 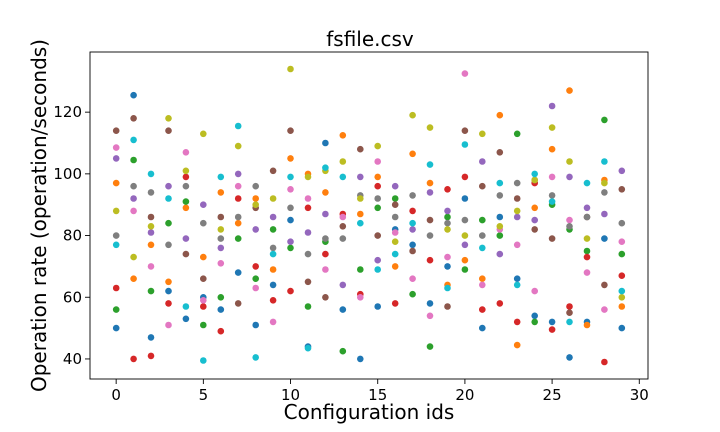 What do you see at coordinates (39, 215) in the screenshot?
I see `y-axis-label: Operation rate (operation/seconds)` at bounding box center [39, 215].